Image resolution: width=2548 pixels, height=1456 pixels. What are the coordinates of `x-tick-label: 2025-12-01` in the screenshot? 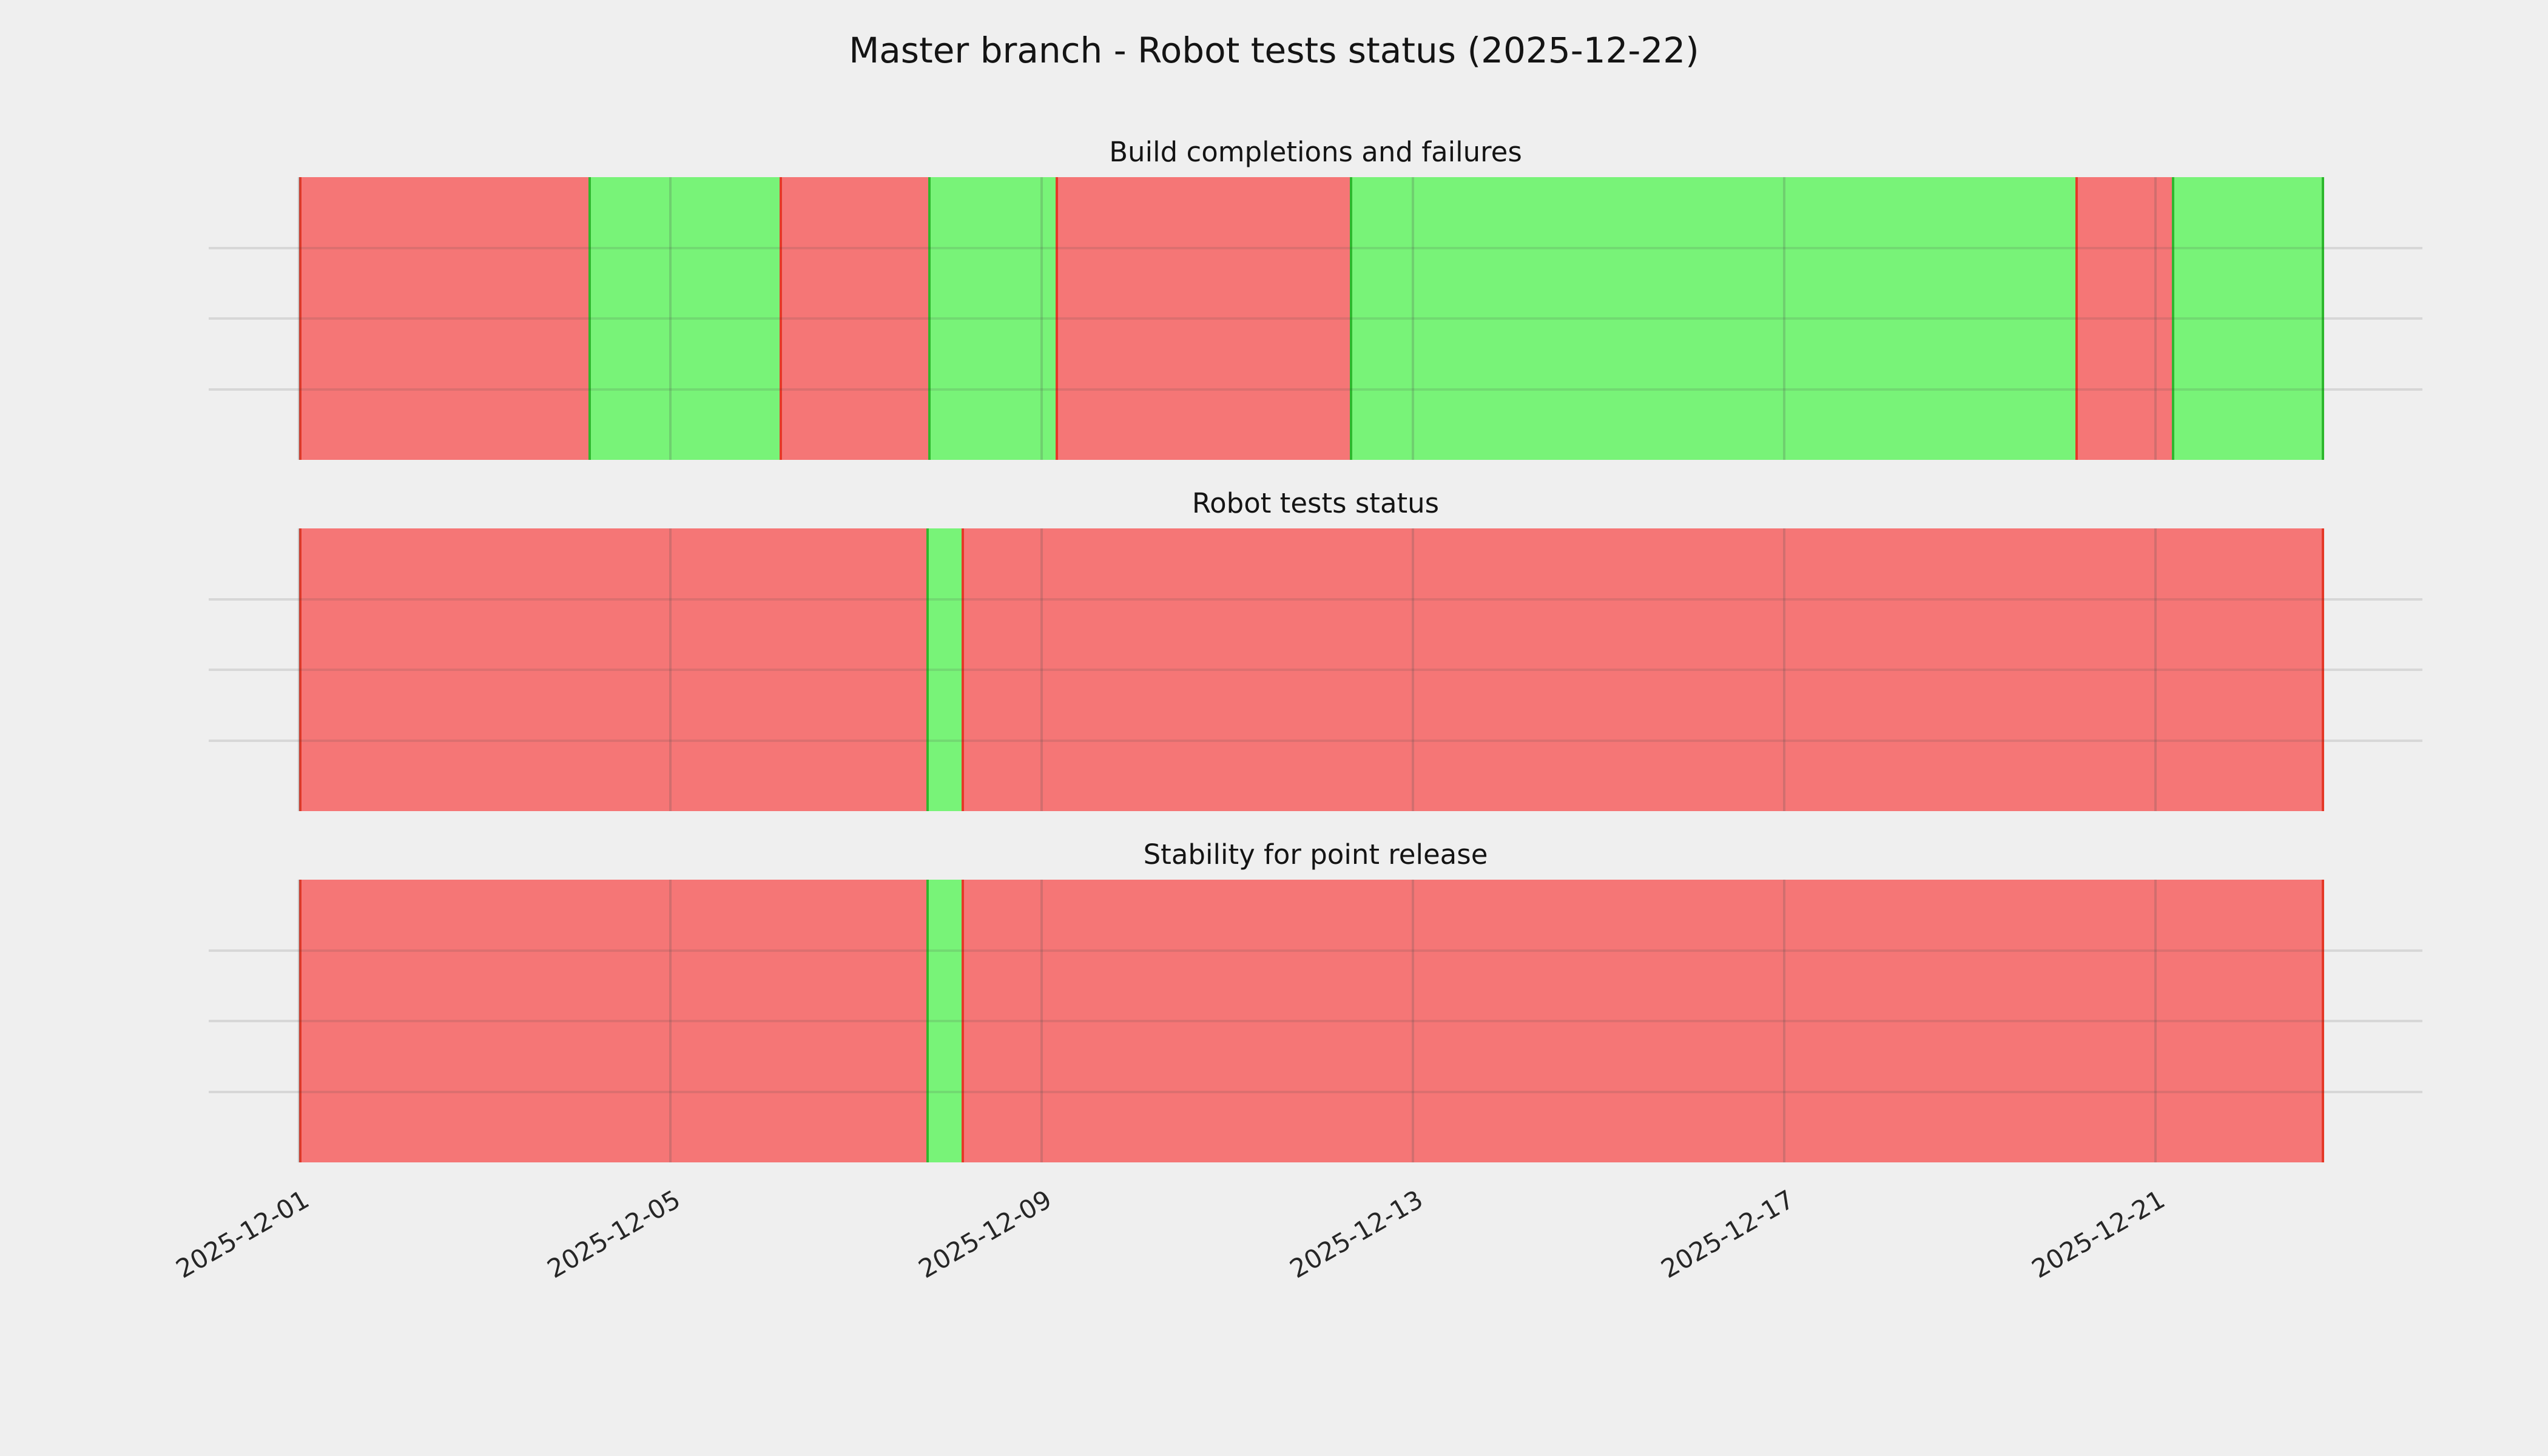 It's located at (242, 1234).